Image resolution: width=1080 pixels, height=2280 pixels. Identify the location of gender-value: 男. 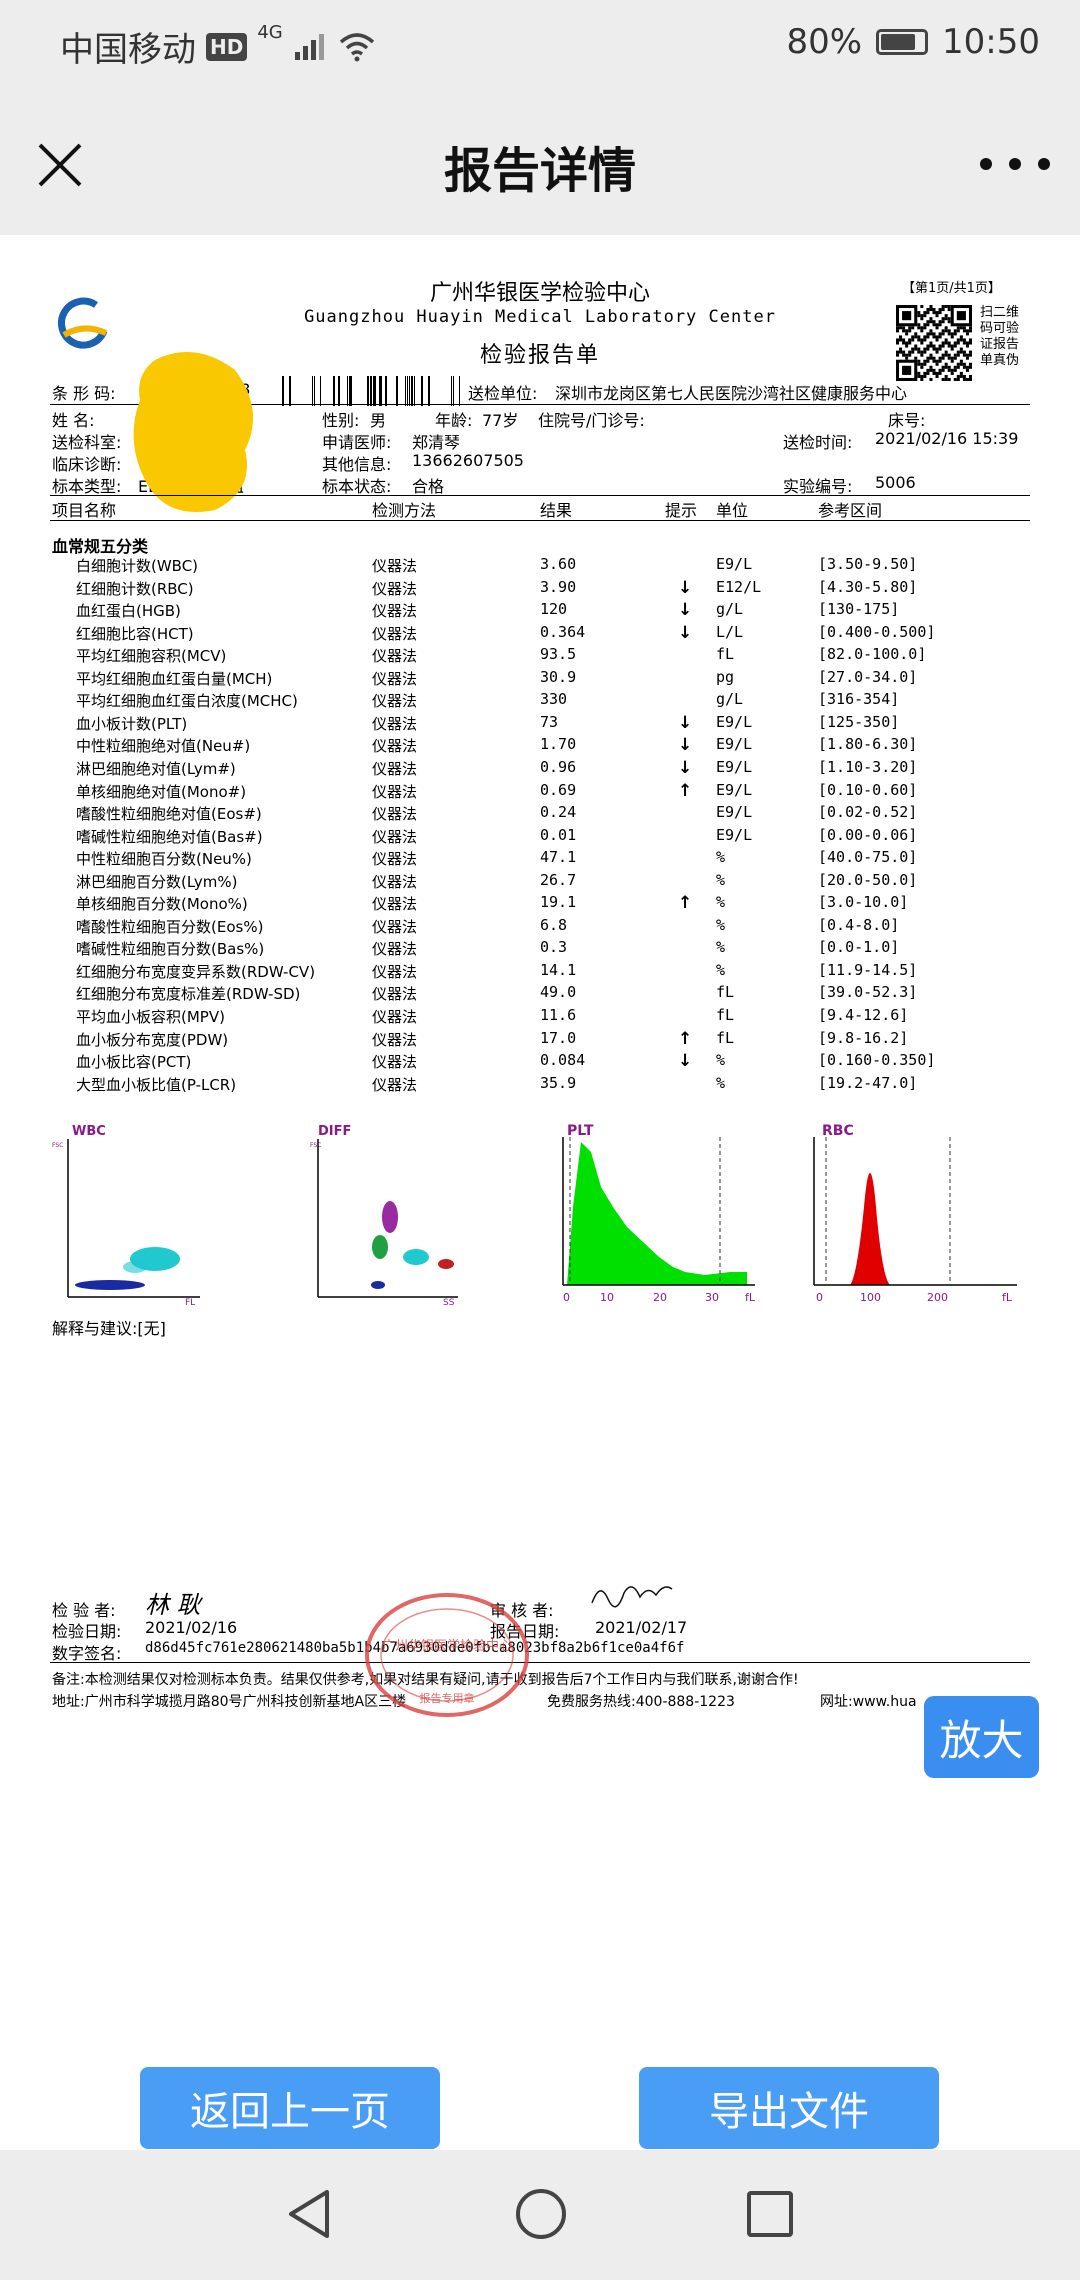
(378, 420).